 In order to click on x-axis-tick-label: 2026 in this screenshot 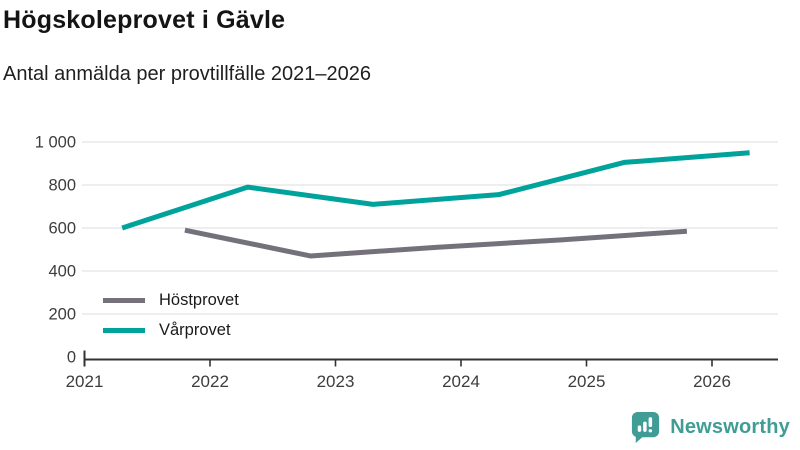, I will do `click(712, 381)`.